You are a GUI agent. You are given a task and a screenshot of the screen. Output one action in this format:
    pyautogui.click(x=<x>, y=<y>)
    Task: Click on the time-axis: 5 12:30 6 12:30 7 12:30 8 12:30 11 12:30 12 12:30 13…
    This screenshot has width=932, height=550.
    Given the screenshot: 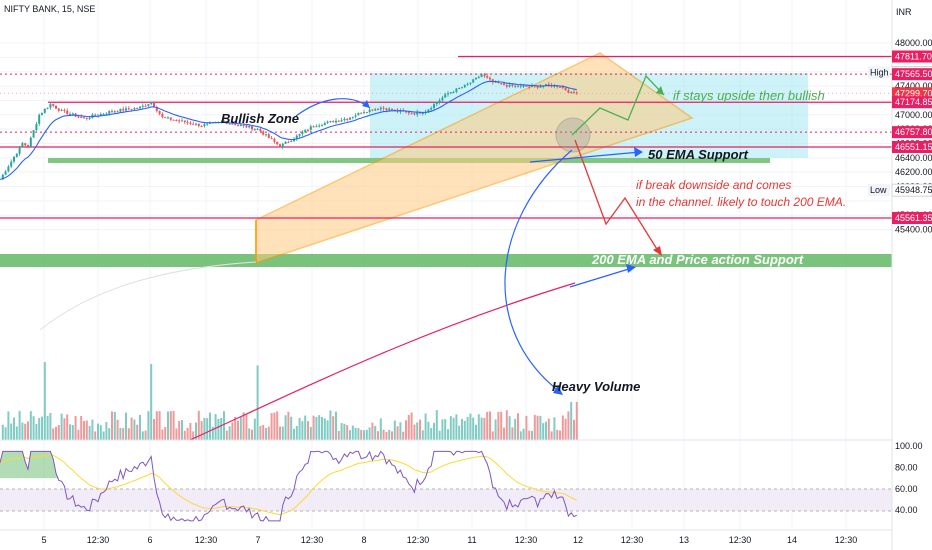 What is the action you would take?
    pyautogui.click(x=446, y=537)
    